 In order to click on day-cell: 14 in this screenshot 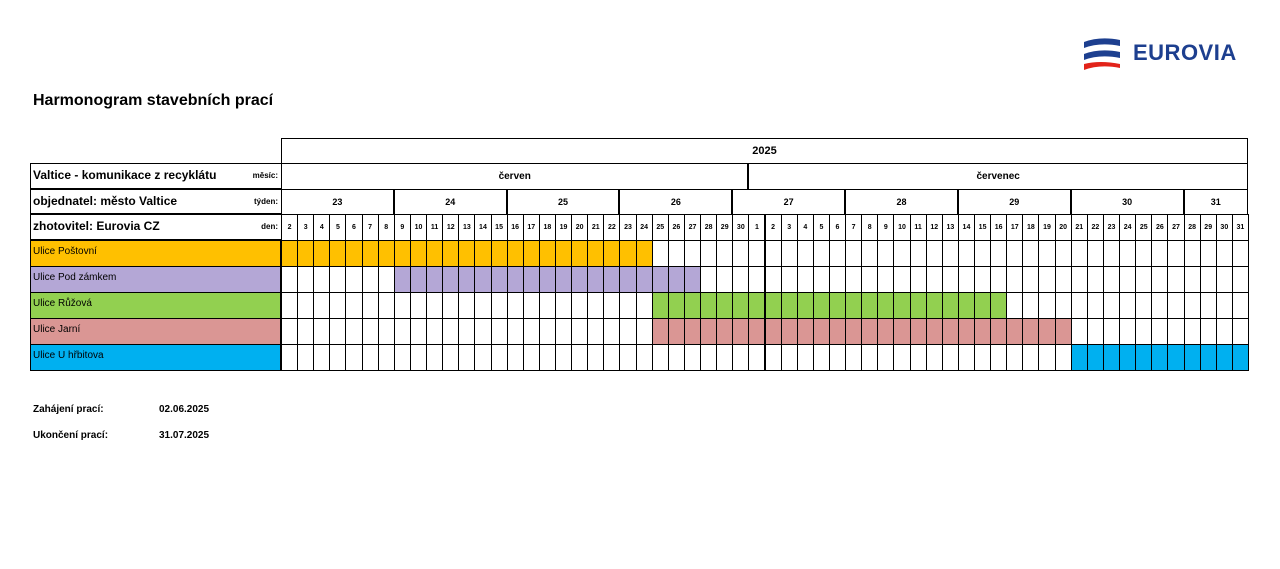, I will do `click(483, 227)`.